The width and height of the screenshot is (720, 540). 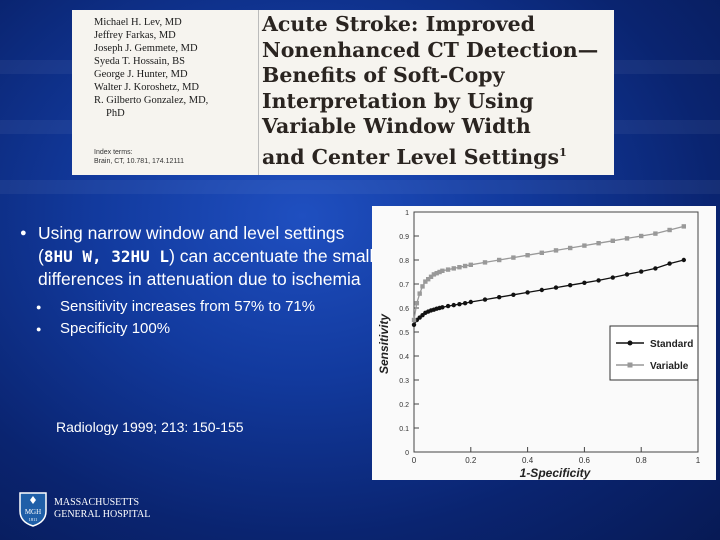 What do you see at coordinates (698, 460) in the screenshot?
I see `x-tick-label: 1` at bounding box center [698, 460].